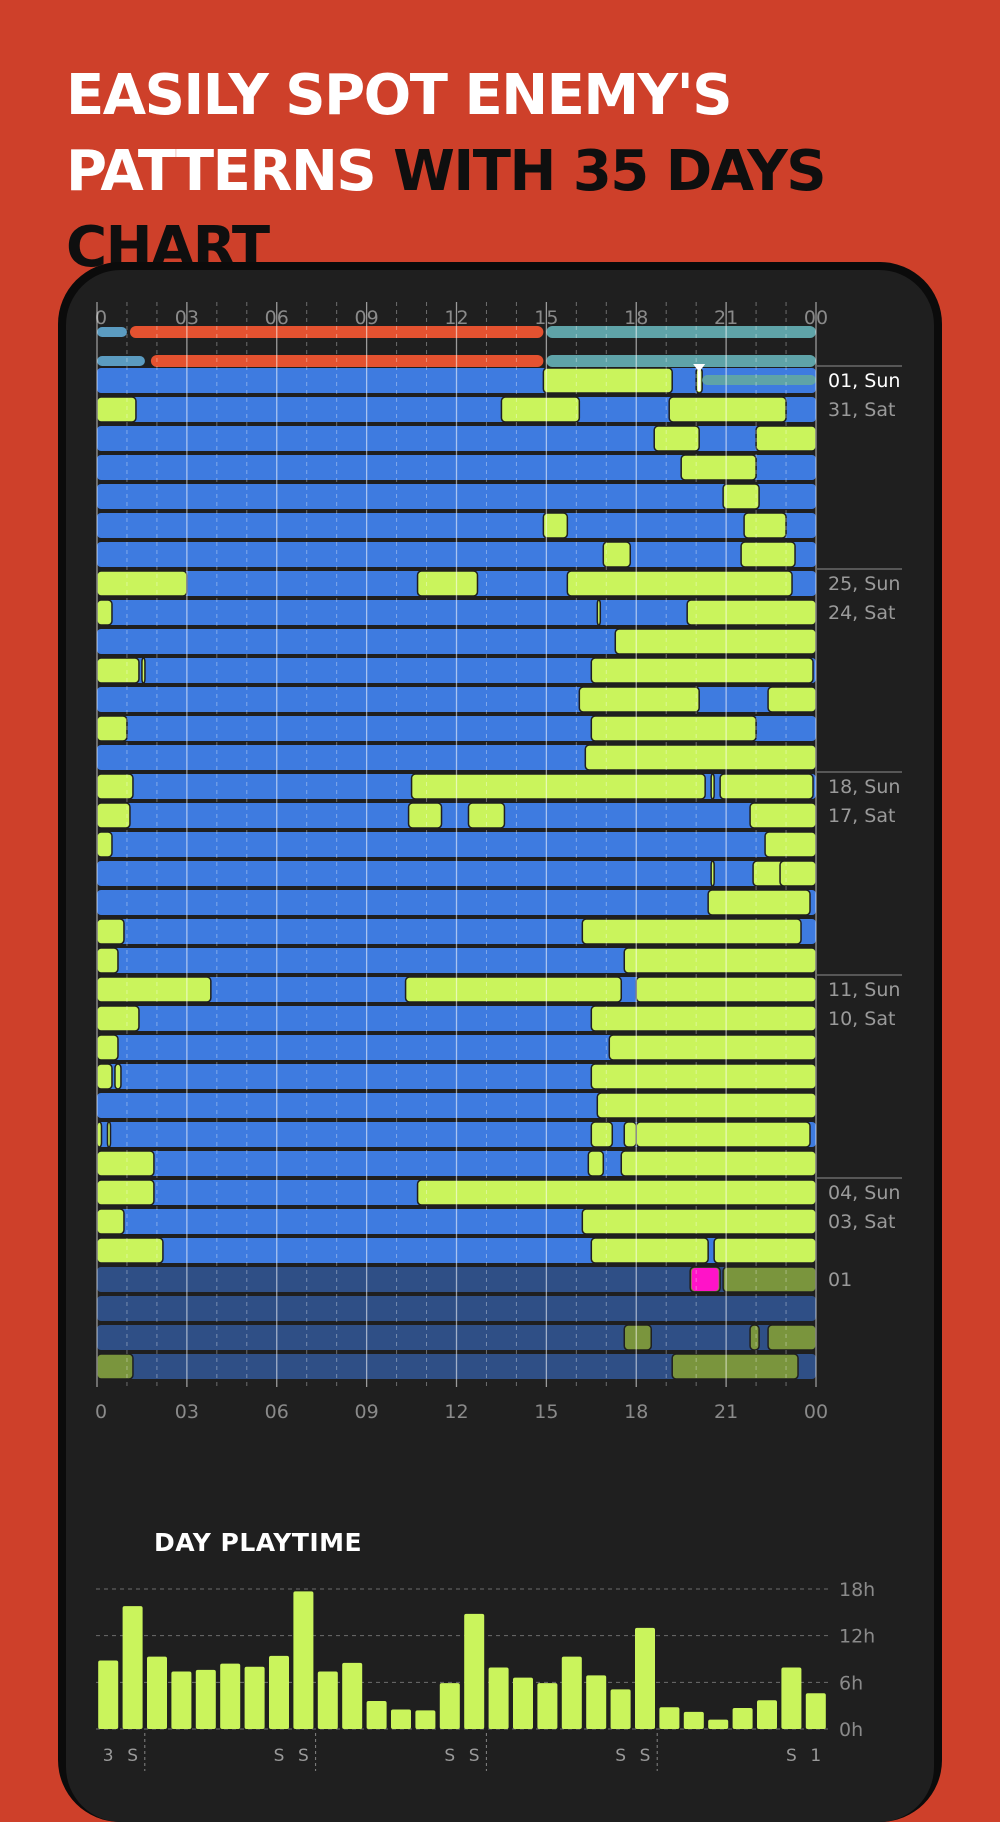 Image resolution: width=1000 pixels, height=1822 pixels. What do you see at coordinates (336, 332) in the screenshot?
I see `session-bar` at bounding box center [336, 332].